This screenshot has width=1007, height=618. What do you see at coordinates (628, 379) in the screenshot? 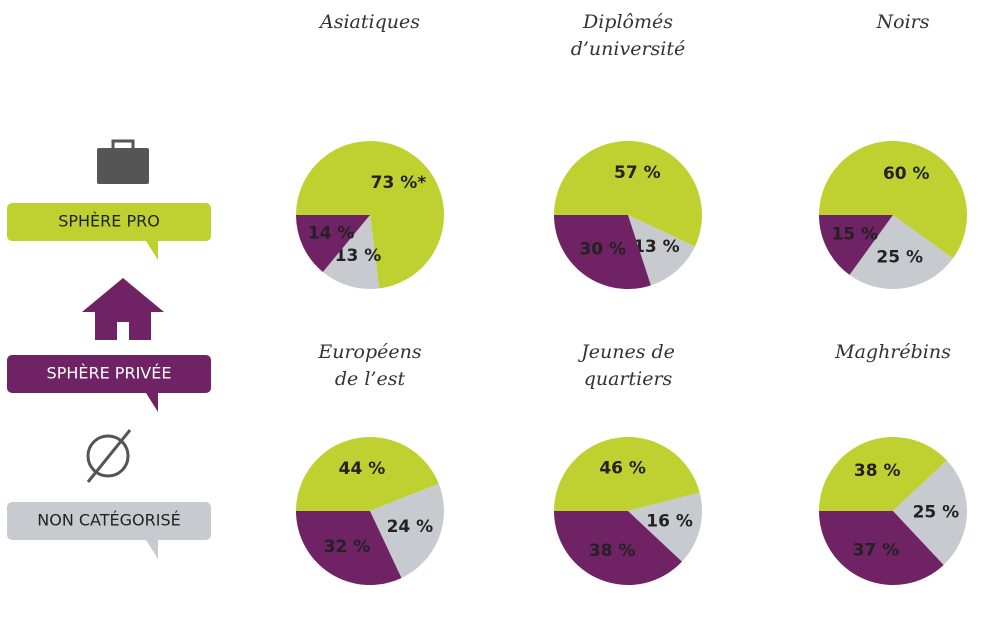
I see `pie-title: quartiers` at bounding box center [628, 379].